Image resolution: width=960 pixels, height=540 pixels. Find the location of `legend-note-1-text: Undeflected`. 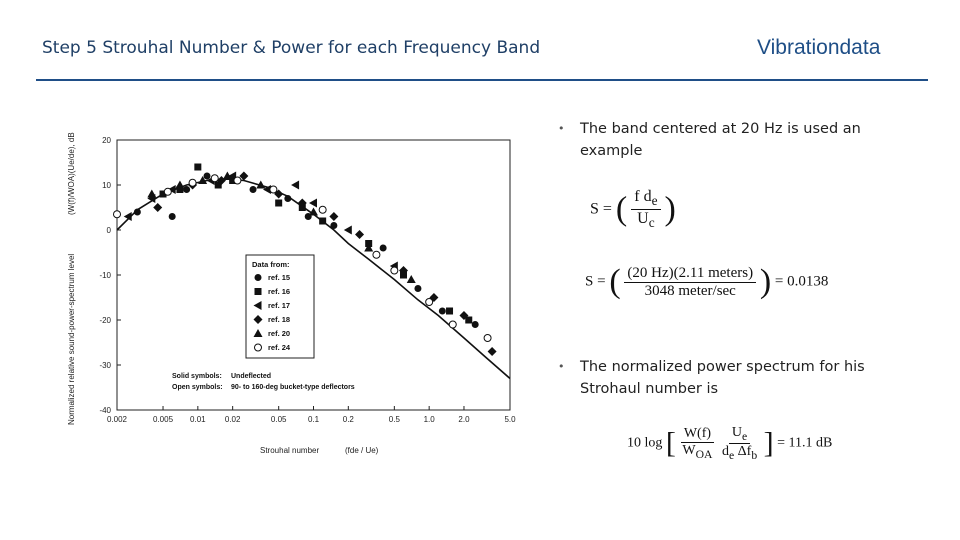

legend-note-1-text: Undeflected is located at coordinates (251, 376).